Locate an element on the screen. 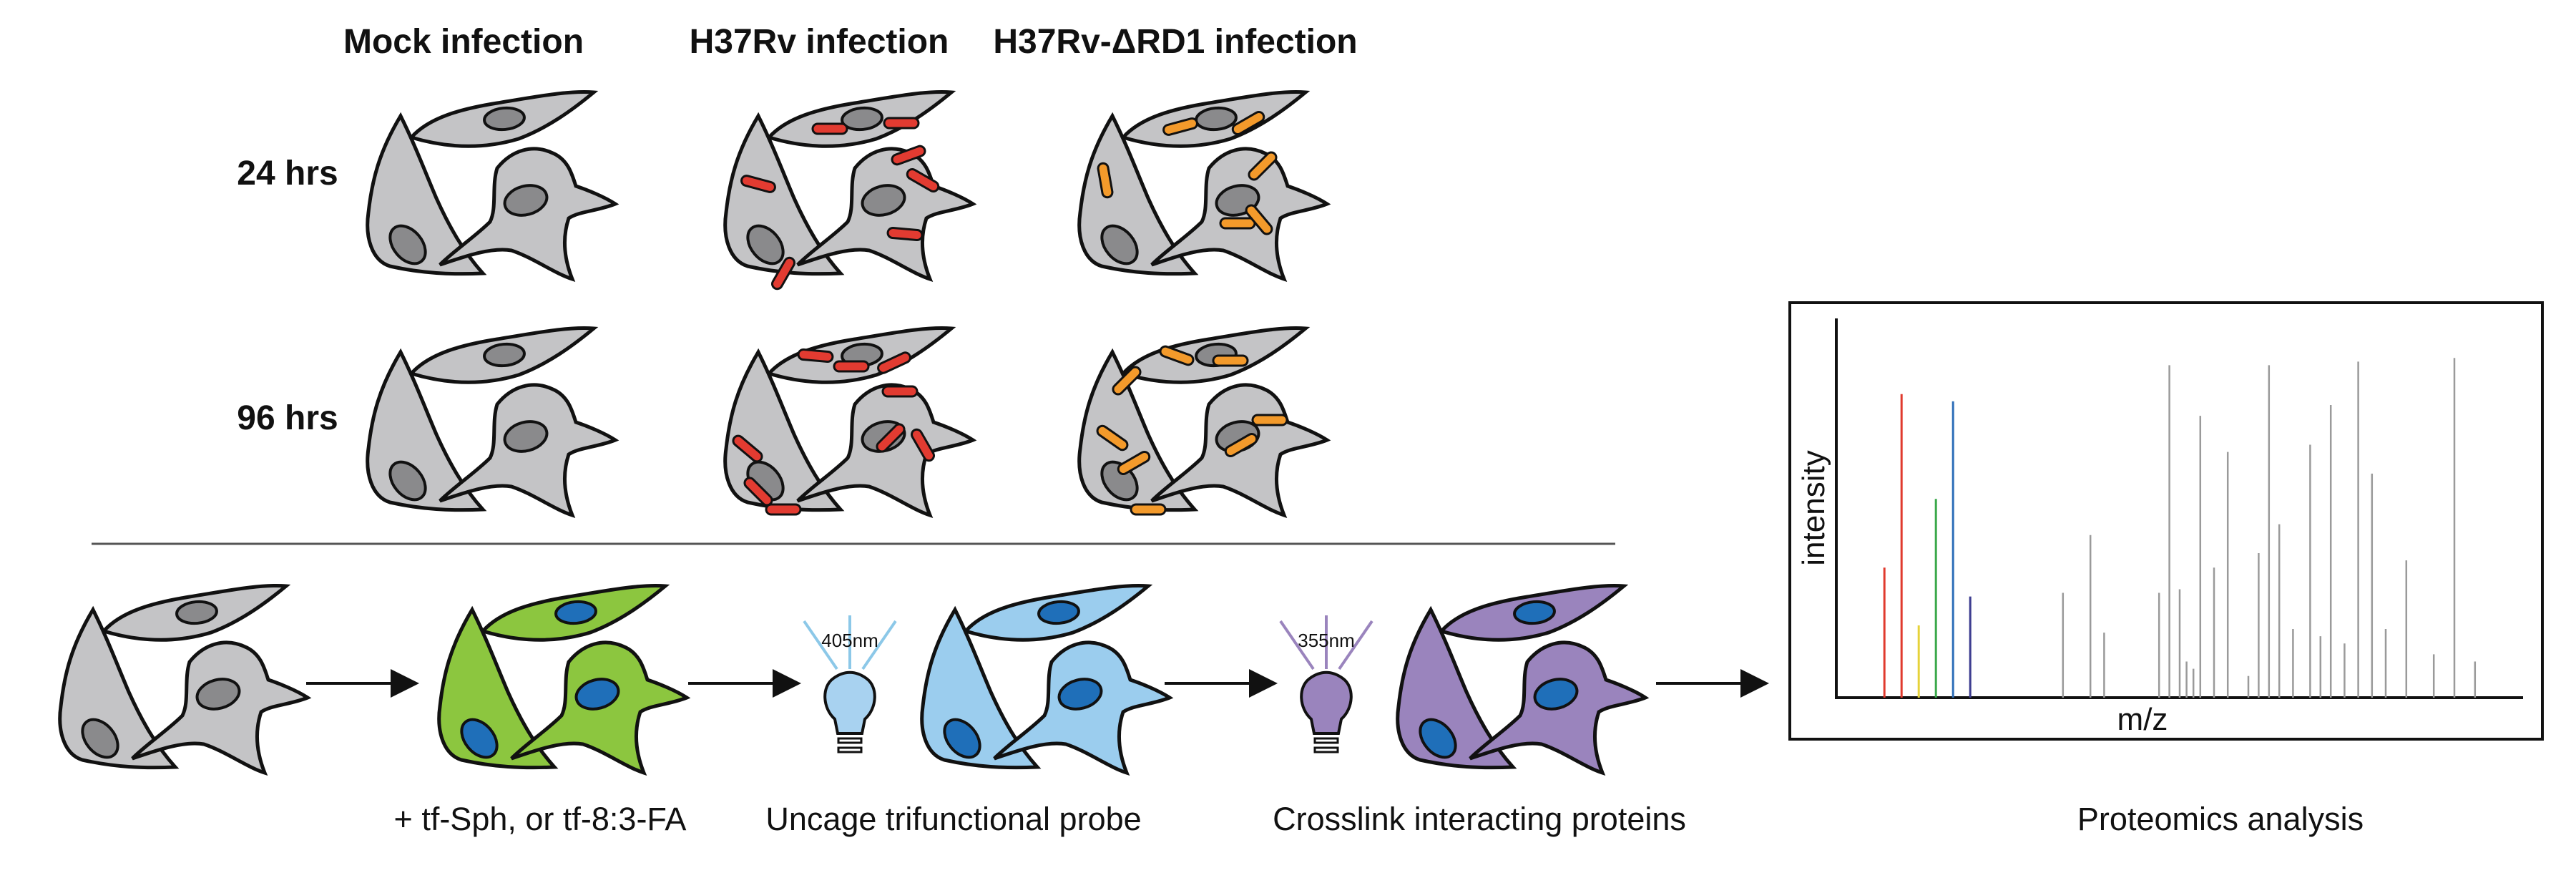  beam-355-left is located at coordinates (1297, 645).